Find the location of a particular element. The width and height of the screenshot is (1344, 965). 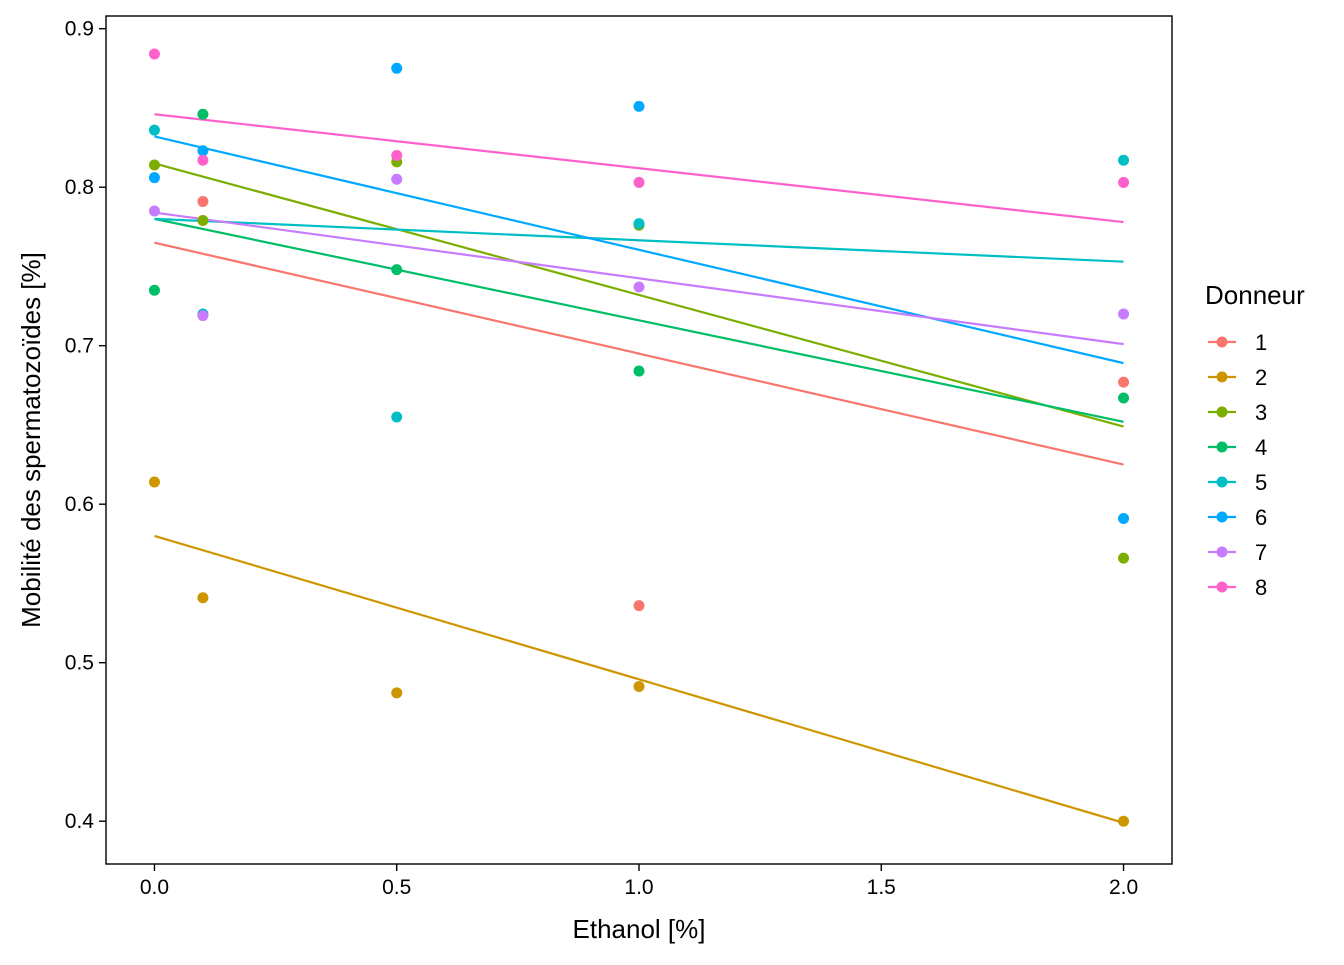

x-tick-label: 0.5 is located at coordinates (396, 887).